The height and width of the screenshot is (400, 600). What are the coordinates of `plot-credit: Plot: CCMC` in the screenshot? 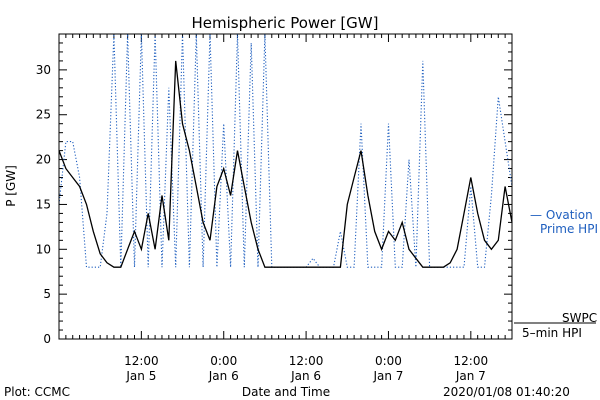 It's located at (37, 392).